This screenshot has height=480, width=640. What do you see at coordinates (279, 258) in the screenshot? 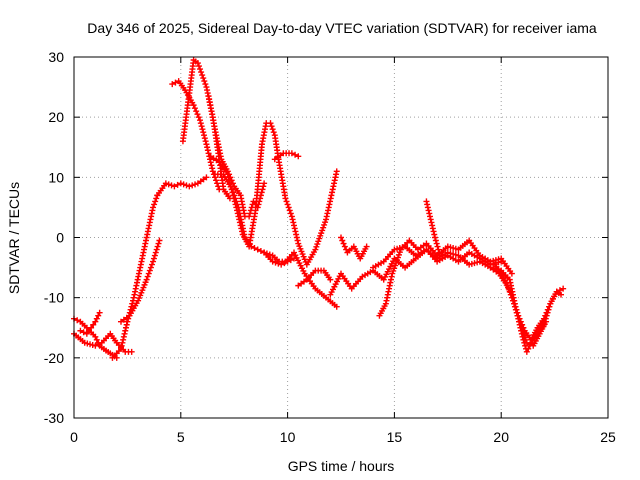
I see `series-sat-m` at bounding box center [279, 258].